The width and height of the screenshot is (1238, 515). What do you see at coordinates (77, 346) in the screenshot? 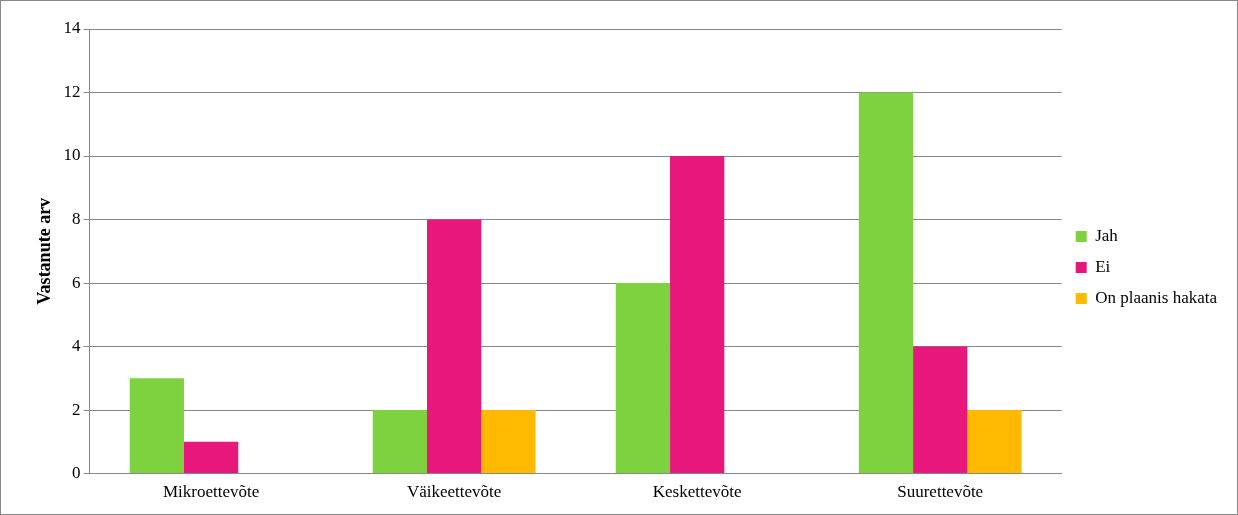
I see `y-tick-label: 4` at bounding box center [77, 346].